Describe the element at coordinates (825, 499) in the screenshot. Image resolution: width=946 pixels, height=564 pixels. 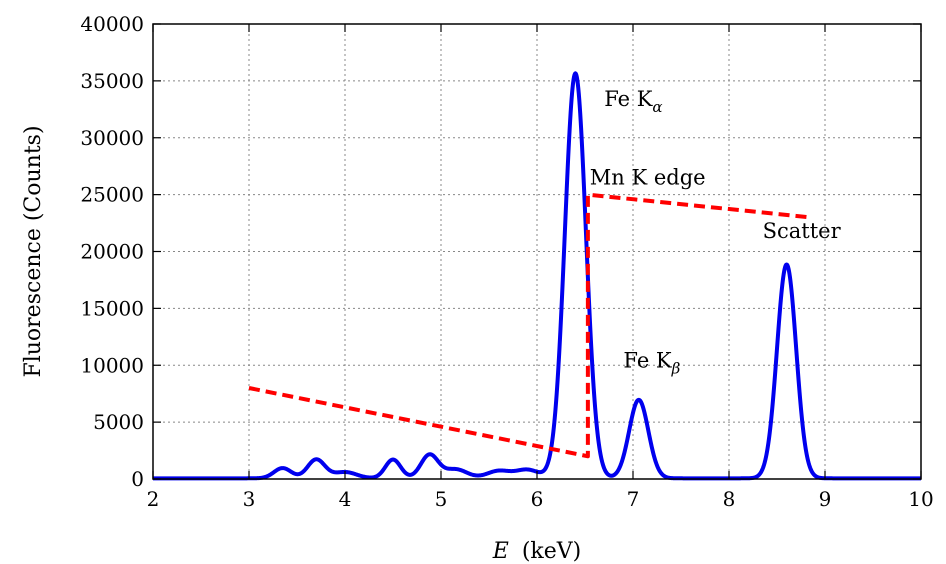
I see `x-tick-label: 9` at that location.